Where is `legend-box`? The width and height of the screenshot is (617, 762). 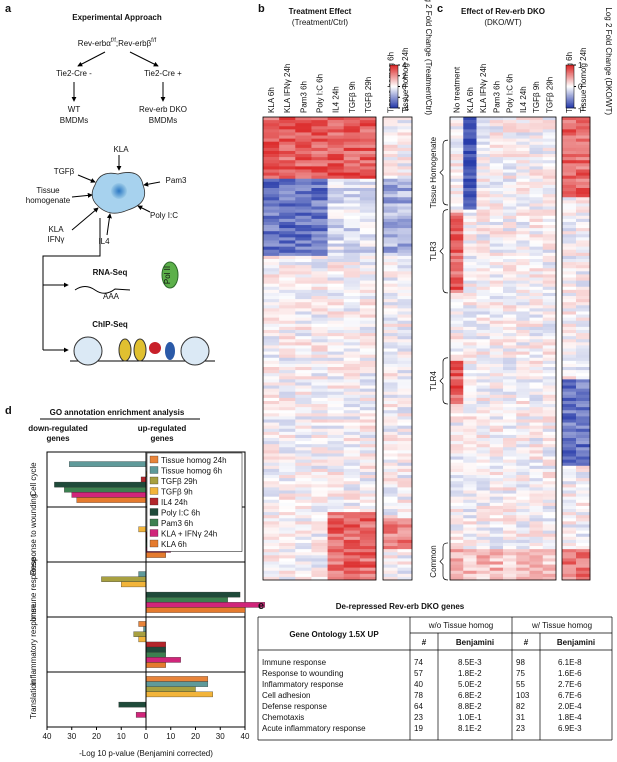
legend-box is located at coordinates (194, 502).